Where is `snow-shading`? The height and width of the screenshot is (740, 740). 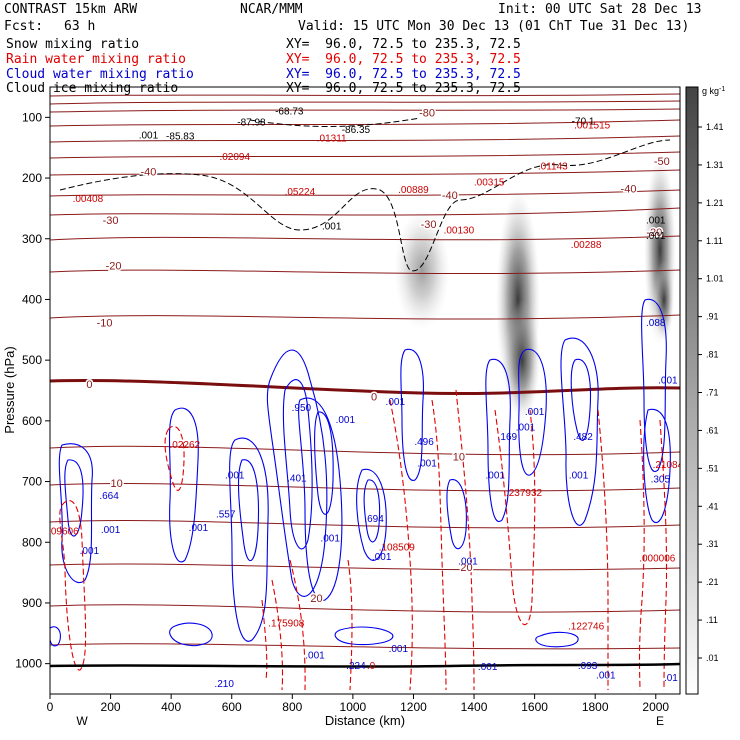 snow-shading is located at coordinates (535, 287).